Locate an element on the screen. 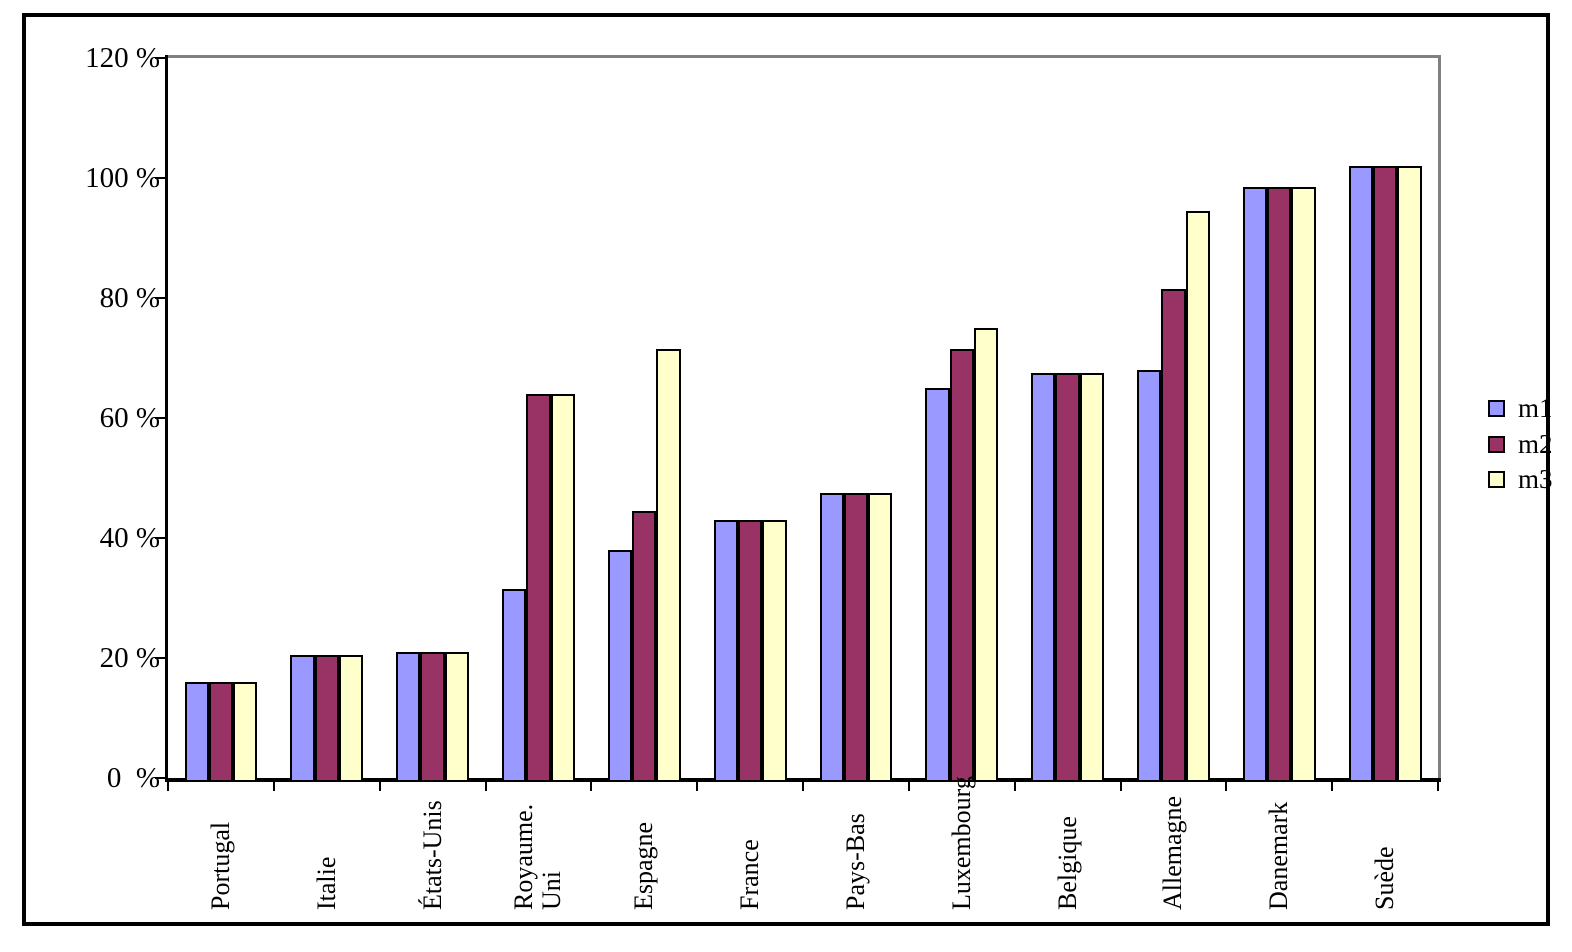  x-axis-label-line: Luxembourg is located at coordinates (961, 843).